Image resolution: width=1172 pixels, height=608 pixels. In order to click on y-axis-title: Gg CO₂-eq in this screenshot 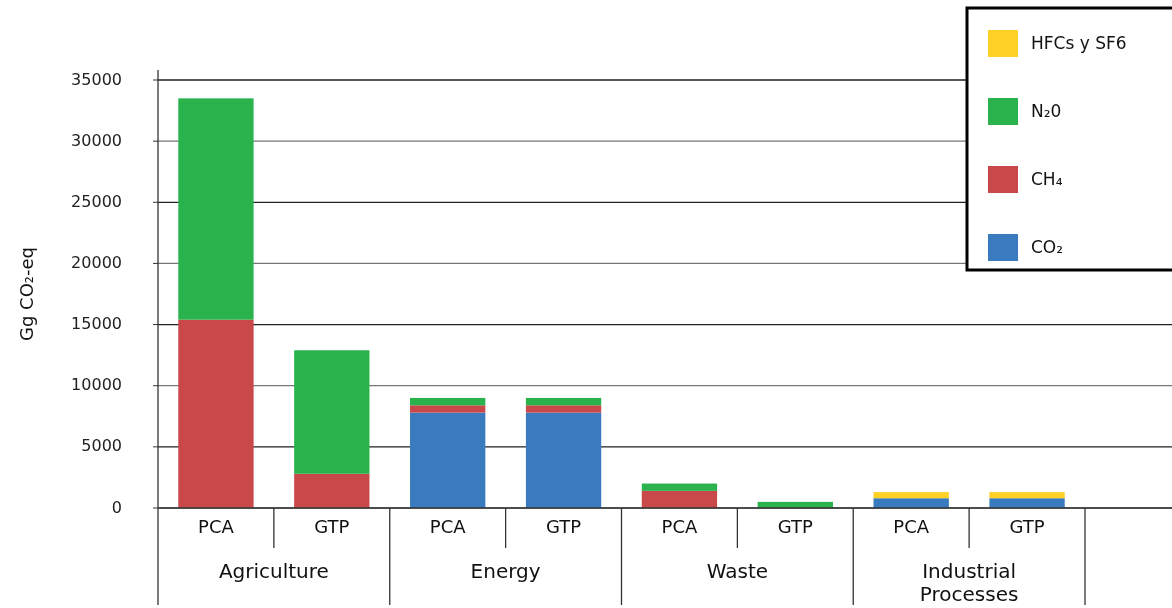, I will do `click(26, 294)`.